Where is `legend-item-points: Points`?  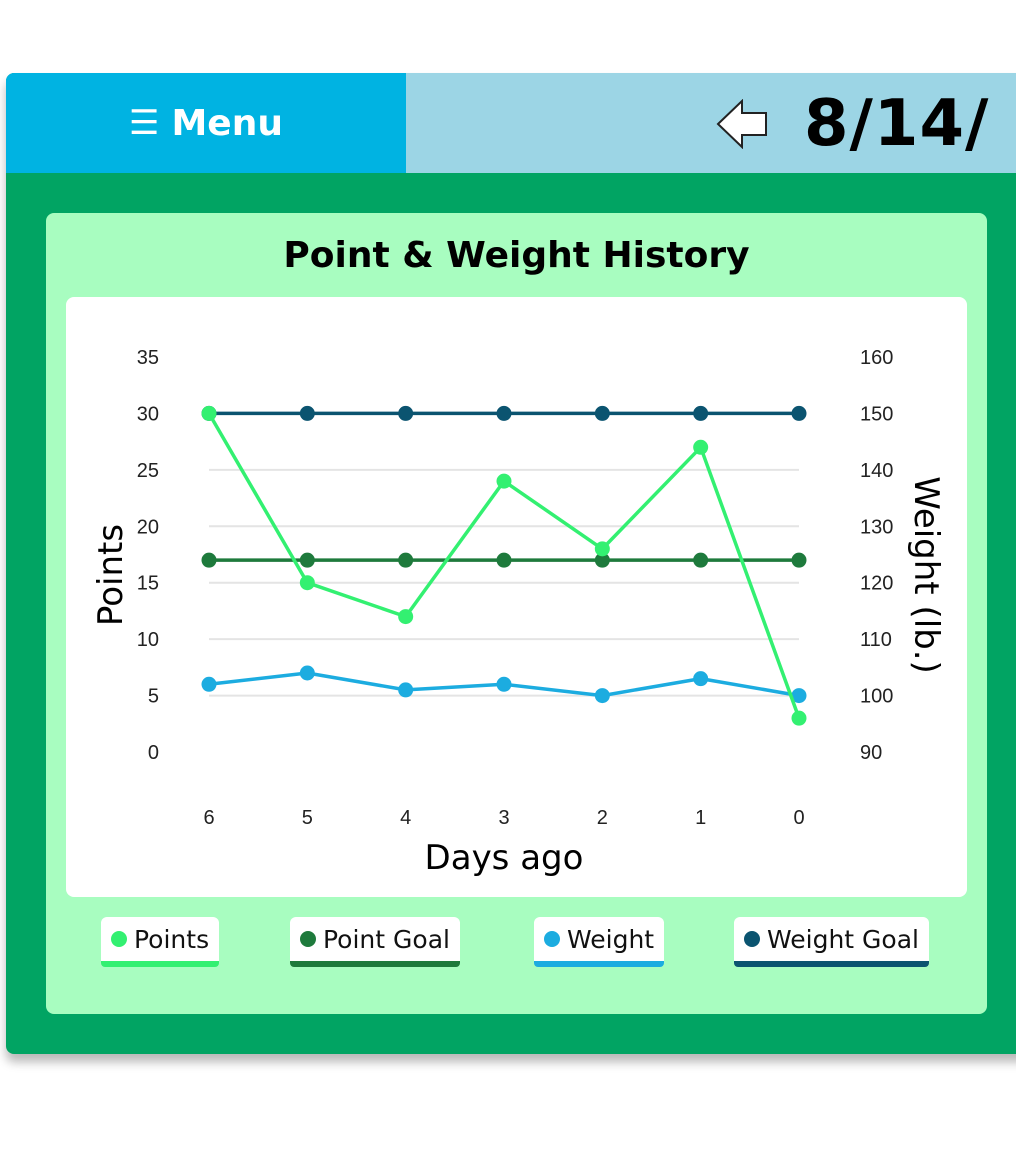 legend-item-points: Points is located at coordinates (160, 942).